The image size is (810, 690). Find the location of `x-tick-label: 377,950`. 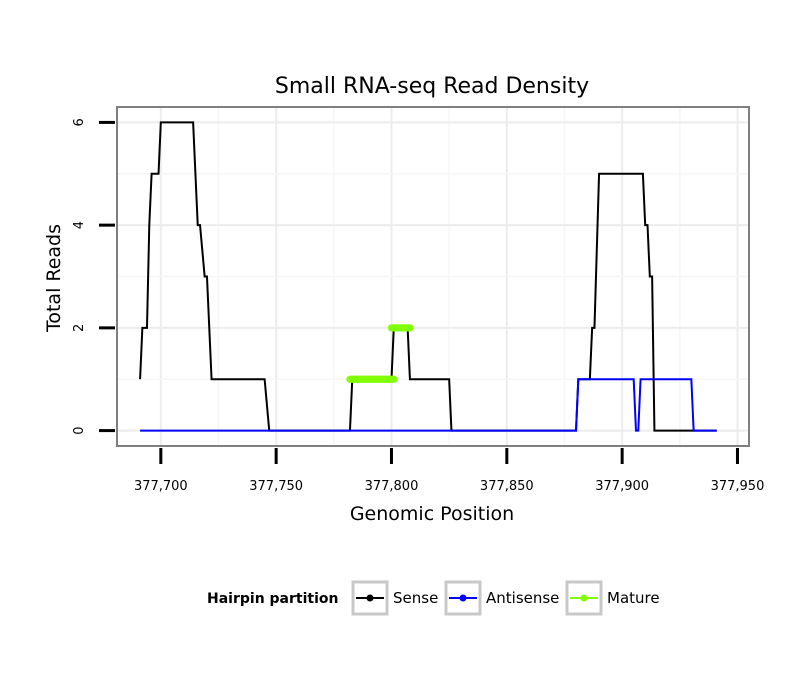

x-tick-label: 377,950 is located at coordinates (738, 486).